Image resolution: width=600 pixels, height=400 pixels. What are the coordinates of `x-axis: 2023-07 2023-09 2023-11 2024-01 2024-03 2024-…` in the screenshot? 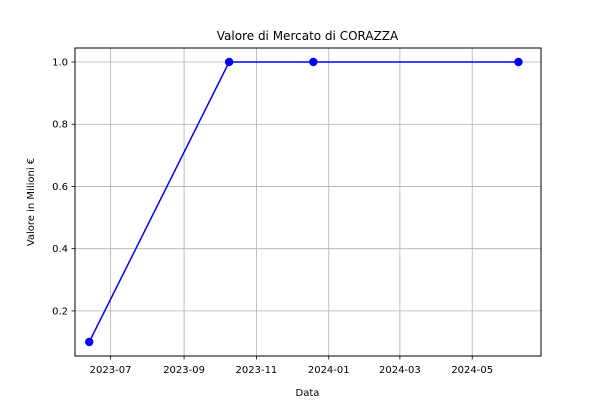 It's located at (291, 366).